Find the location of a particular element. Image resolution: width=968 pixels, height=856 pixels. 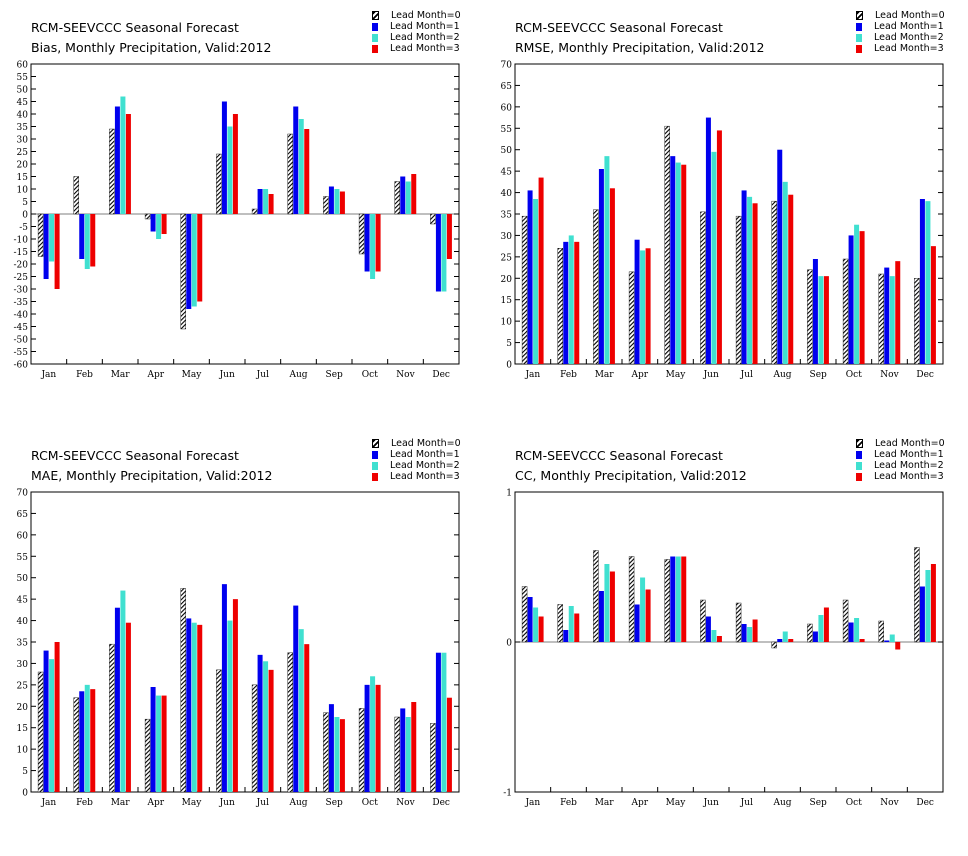

x-tick-label: Aug is located at coordinates (297, 375).